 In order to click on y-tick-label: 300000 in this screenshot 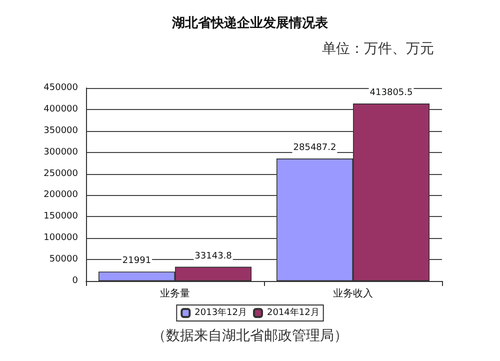, I will do `click(61, 152)`.